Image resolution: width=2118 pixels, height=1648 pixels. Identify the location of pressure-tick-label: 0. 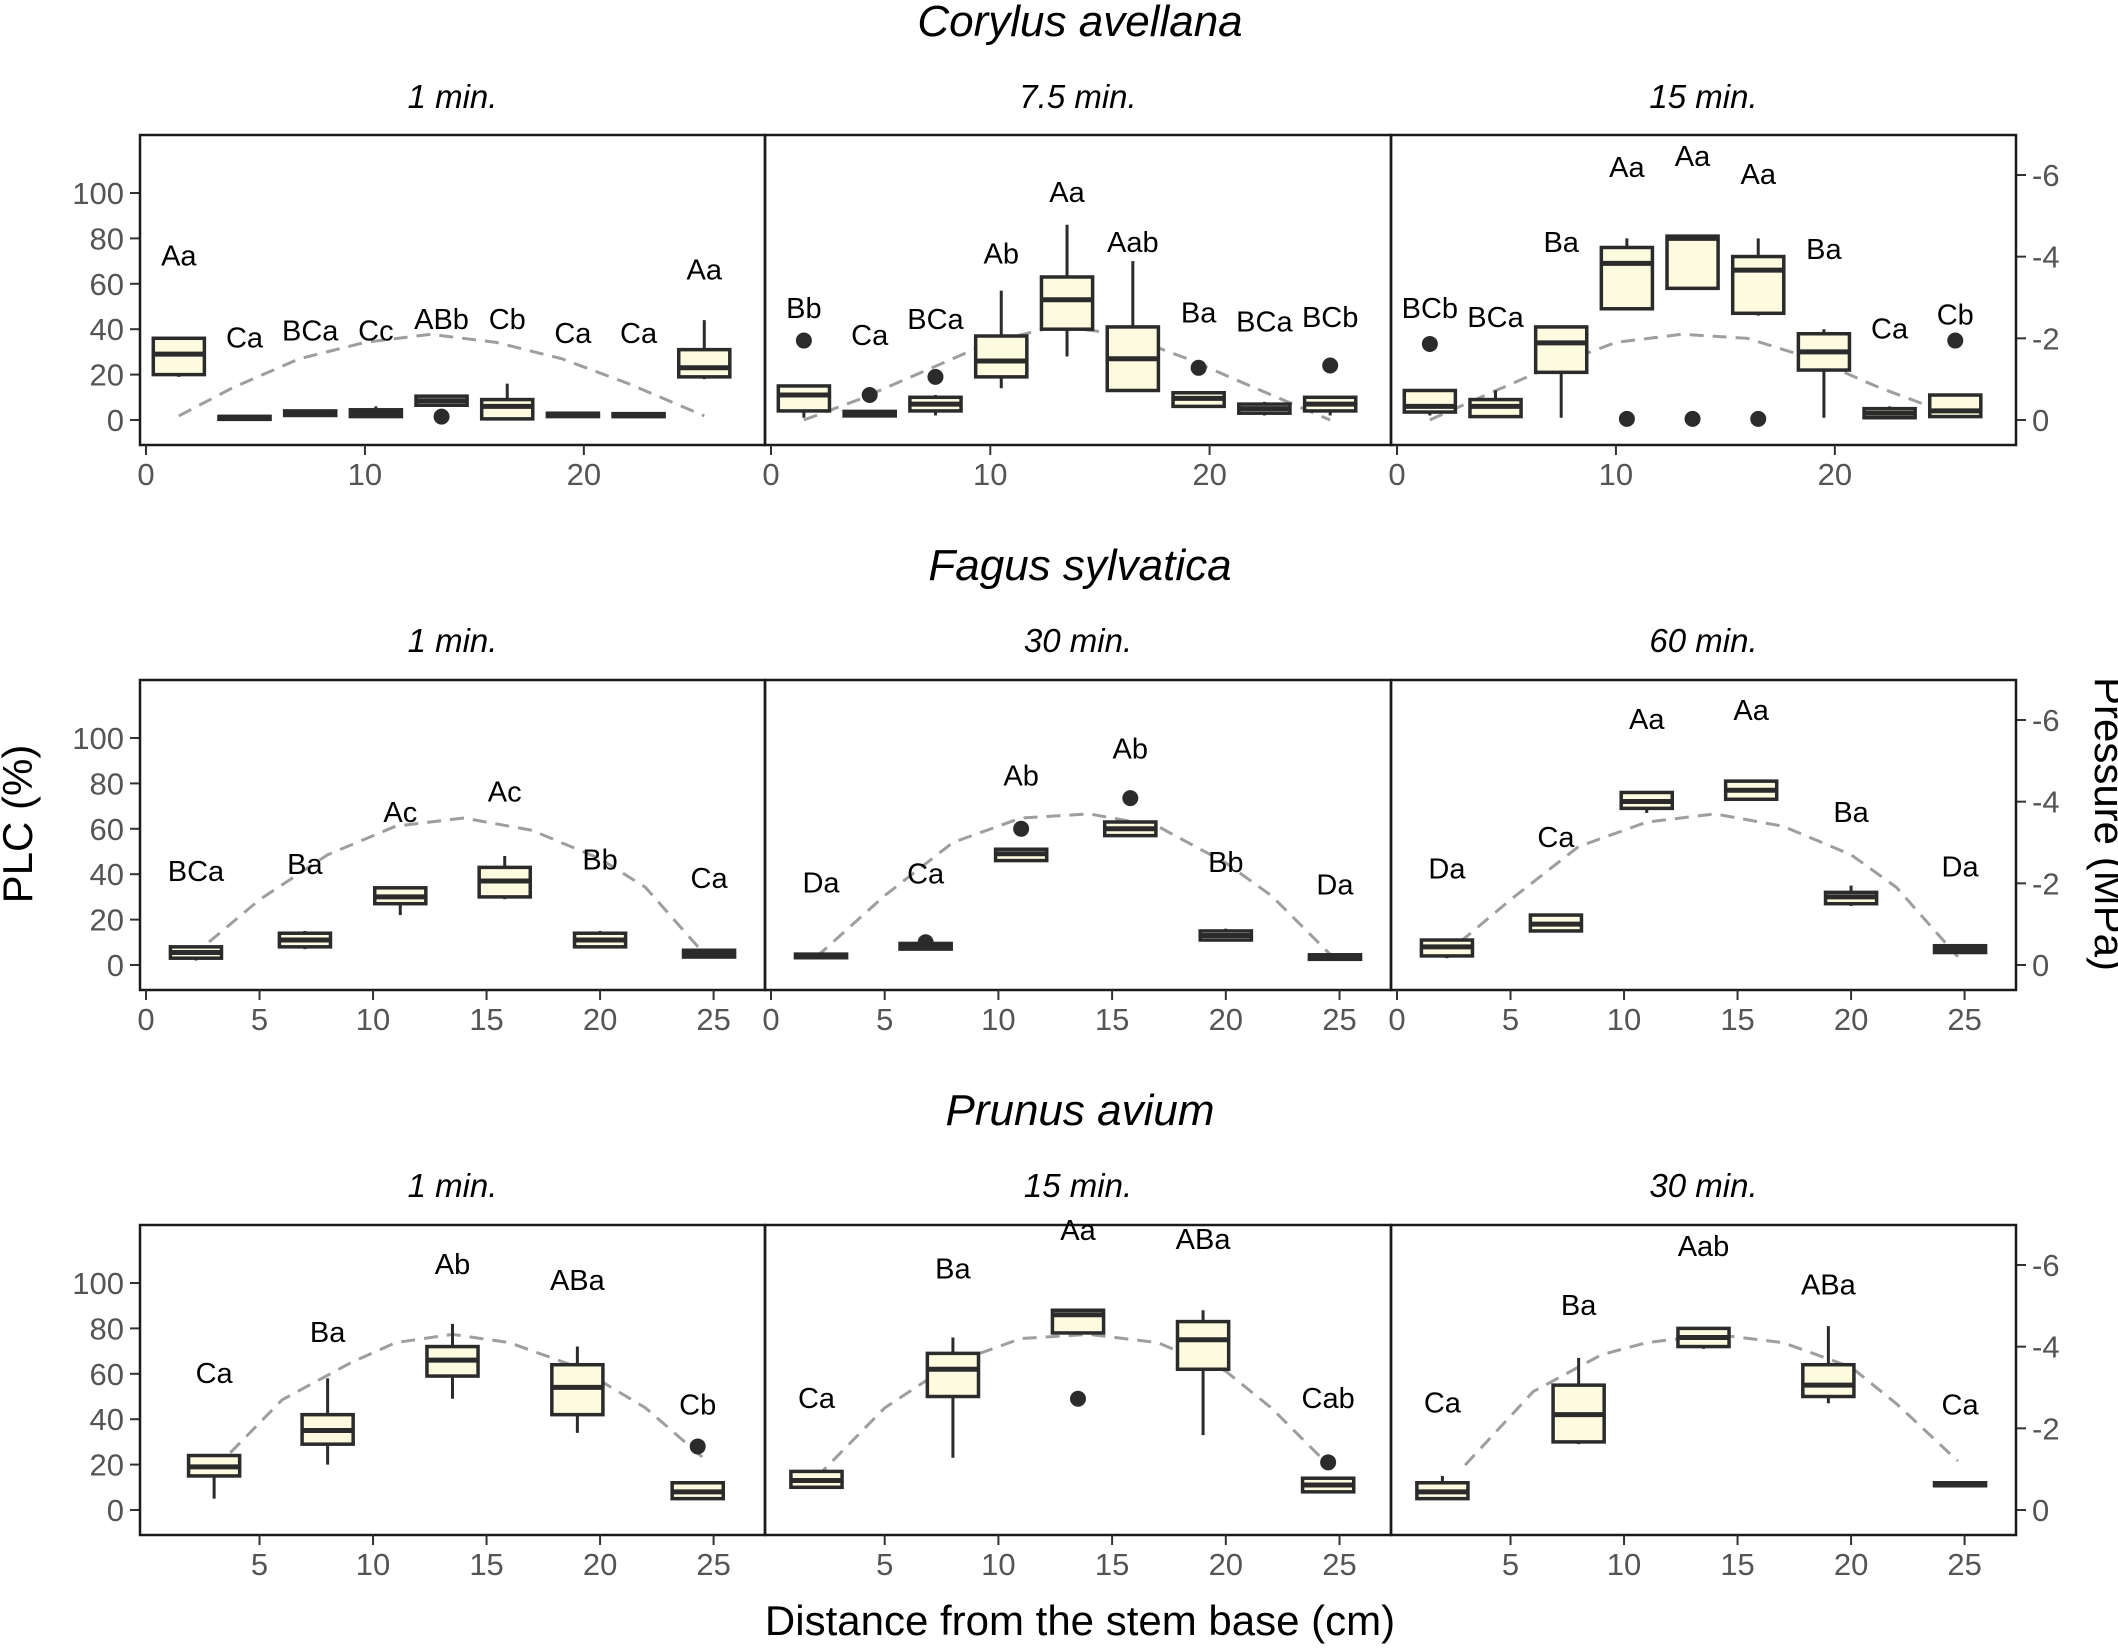
(2040, 1510).